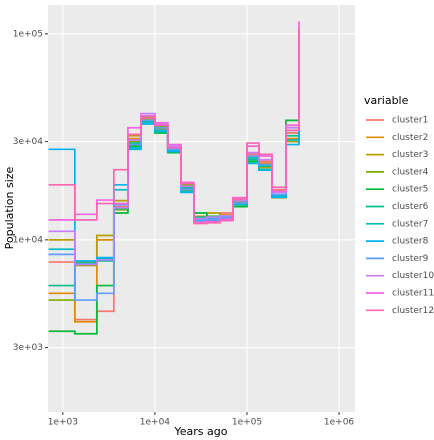 This screenshot has height=440, width=434. I want to click on legend-label: cluster9, so click(410, 259).